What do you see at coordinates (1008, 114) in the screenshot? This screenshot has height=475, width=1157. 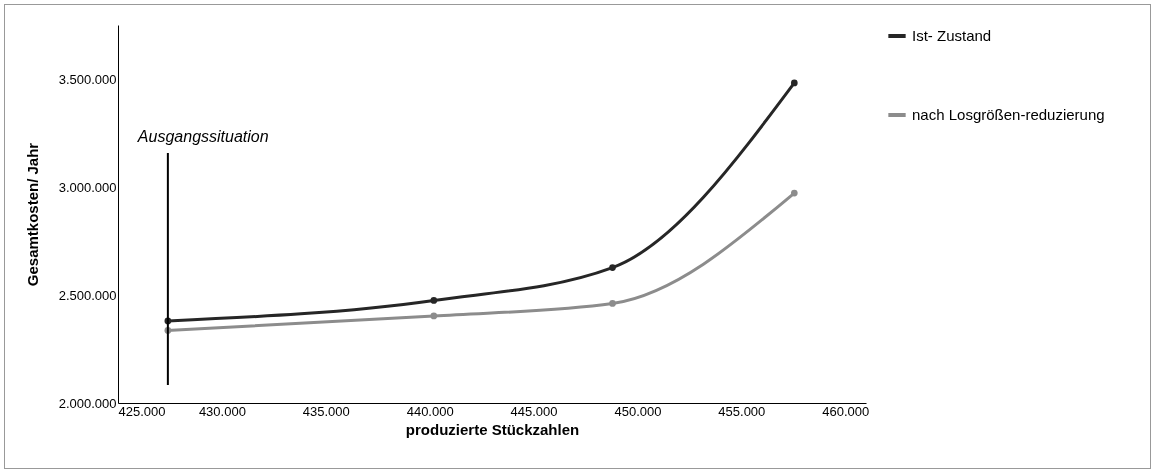 I see `legend-label: nach Losgrößen-reduzierung` at bounding box center [1008, 114].